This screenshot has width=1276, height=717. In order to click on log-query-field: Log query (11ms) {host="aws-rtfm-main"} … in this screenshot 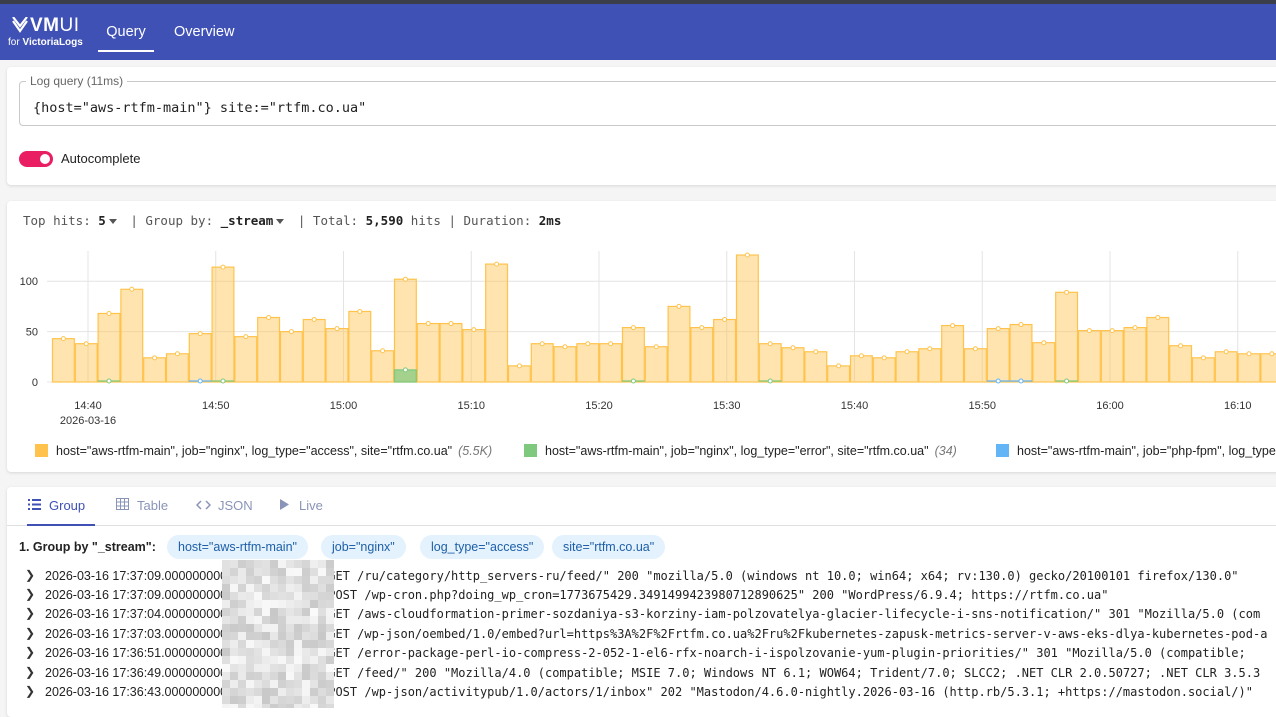, I will do `click(647, 100)`.